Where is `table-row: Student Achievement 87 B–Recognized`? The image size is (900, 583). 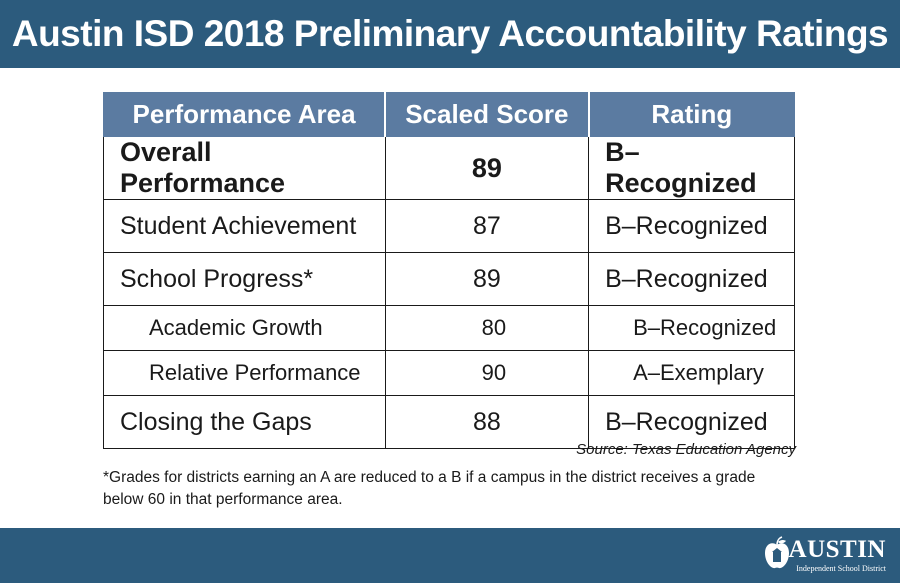
table-row: Student Achievement 87 B–Recognized is located at coordinates (449, 226).